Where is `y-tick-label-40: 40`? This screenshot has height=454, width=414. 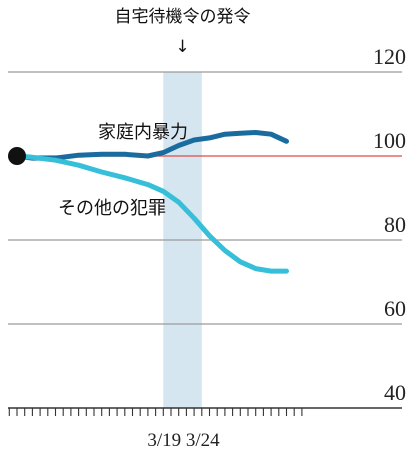 y-tick-label-40: 40 is located at coordinates (395, 392).